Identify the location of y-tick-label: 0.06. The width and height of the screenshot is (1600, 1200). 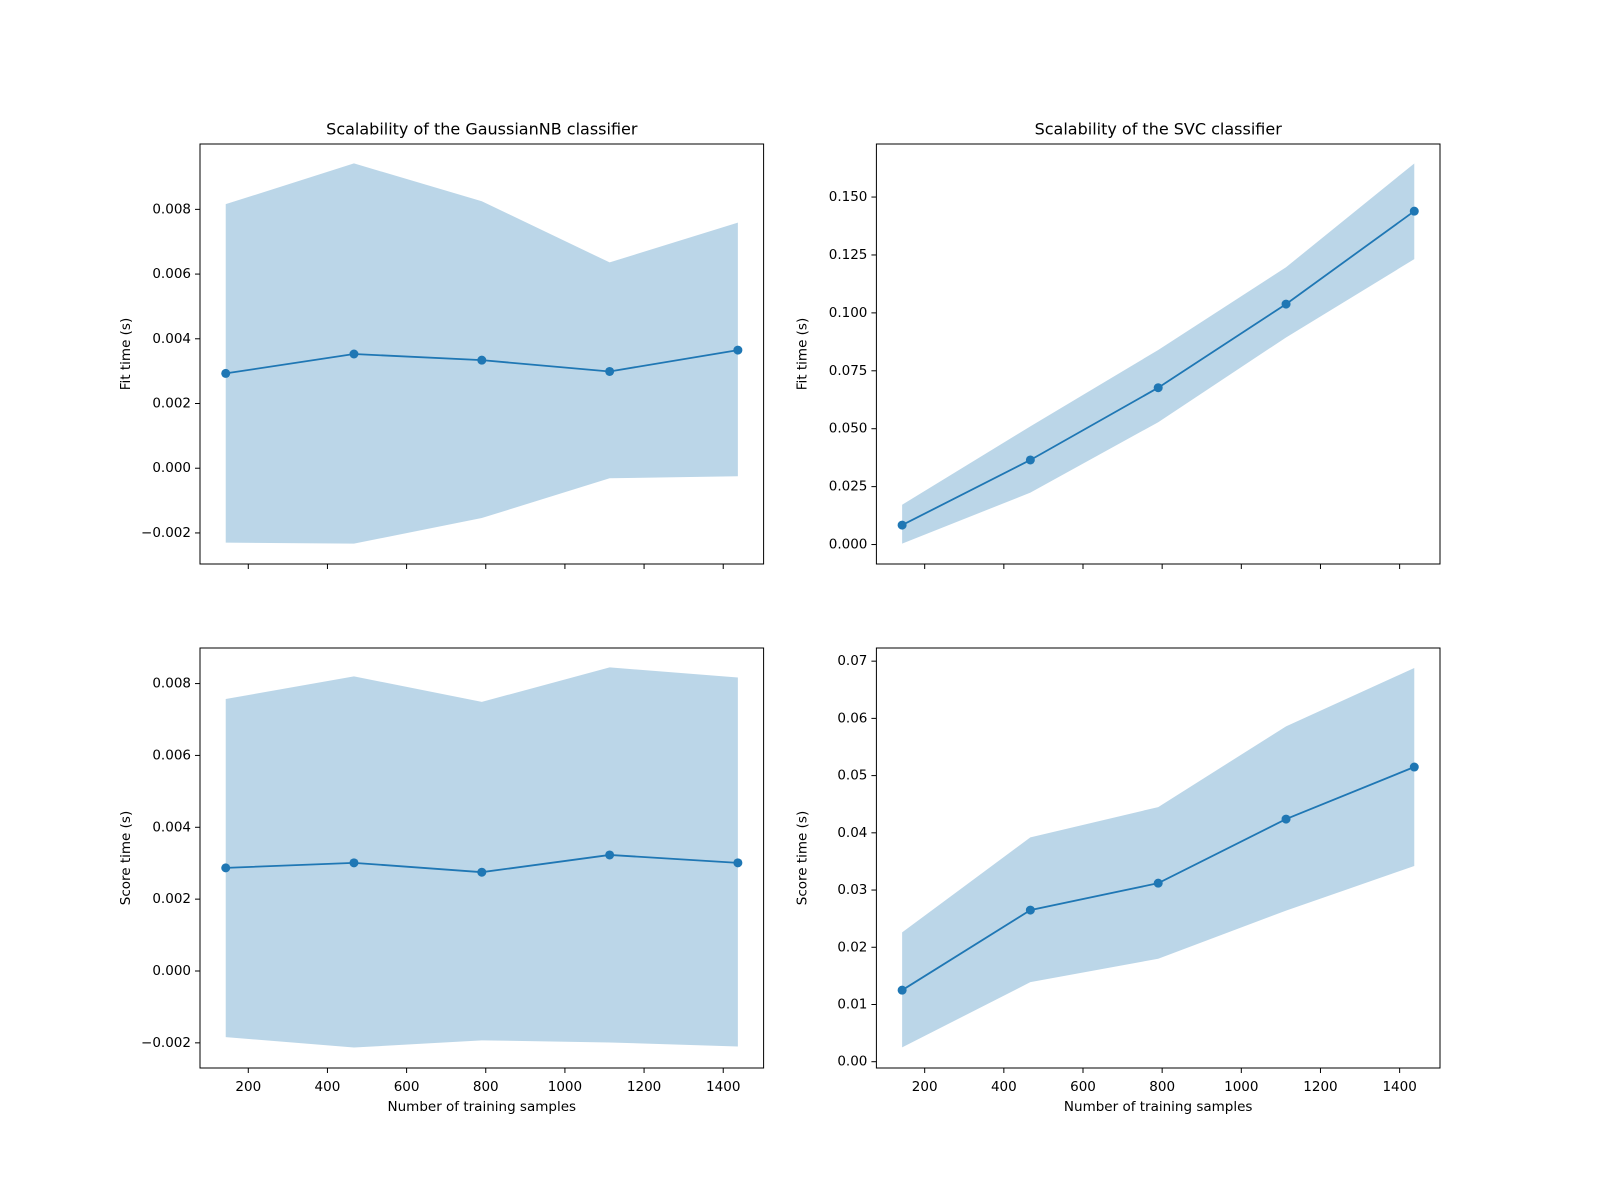
(852, 718).